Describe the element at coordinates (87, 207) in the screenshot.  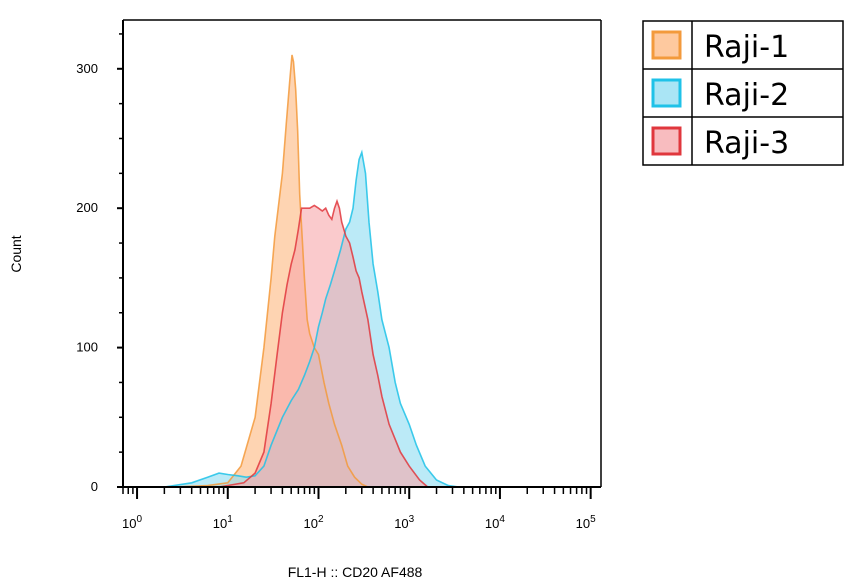
I see `y-tick-label: 200` at that location.